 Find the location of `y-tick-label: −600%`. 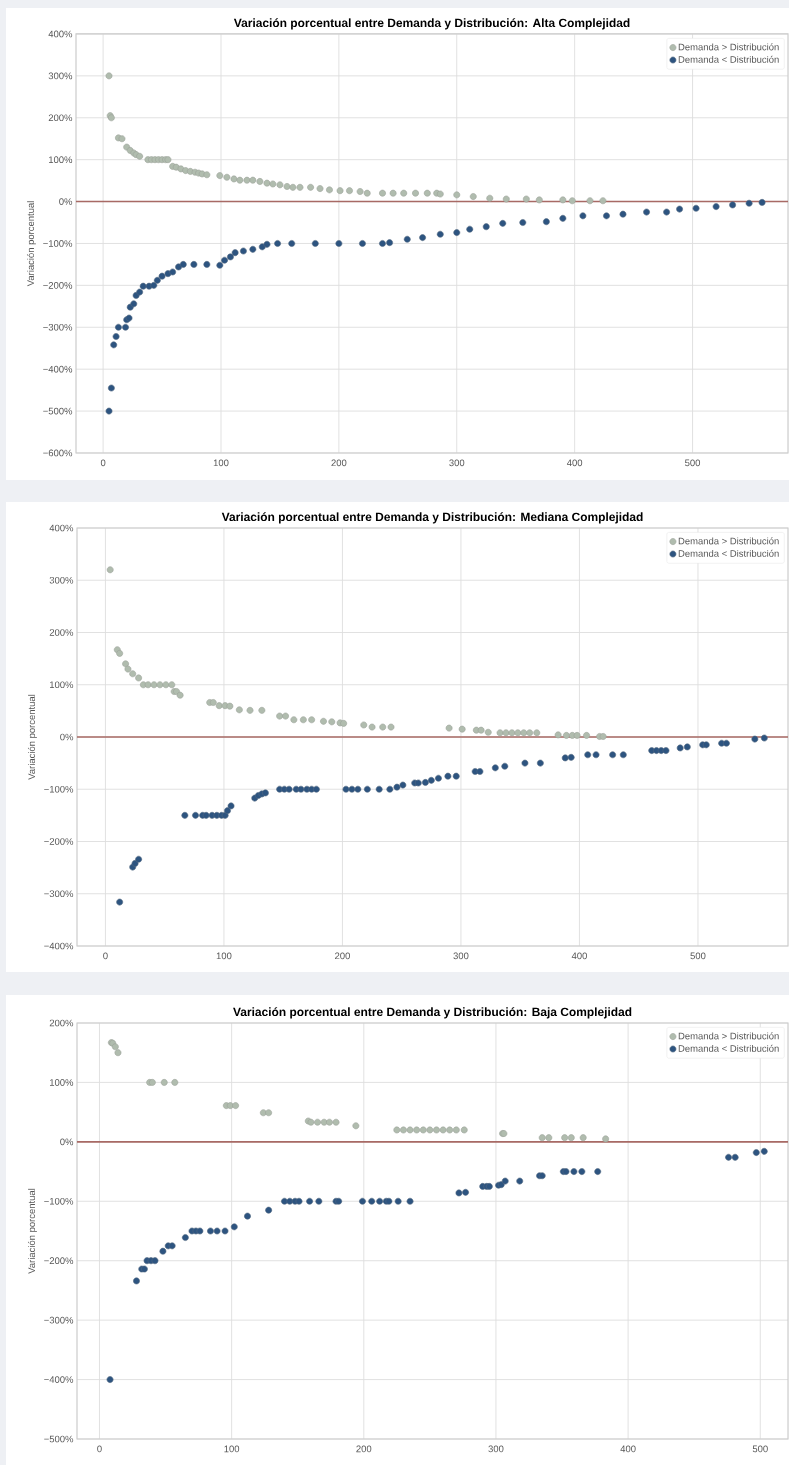

y-tick-label: −600% is located at coordinates (58, 453).